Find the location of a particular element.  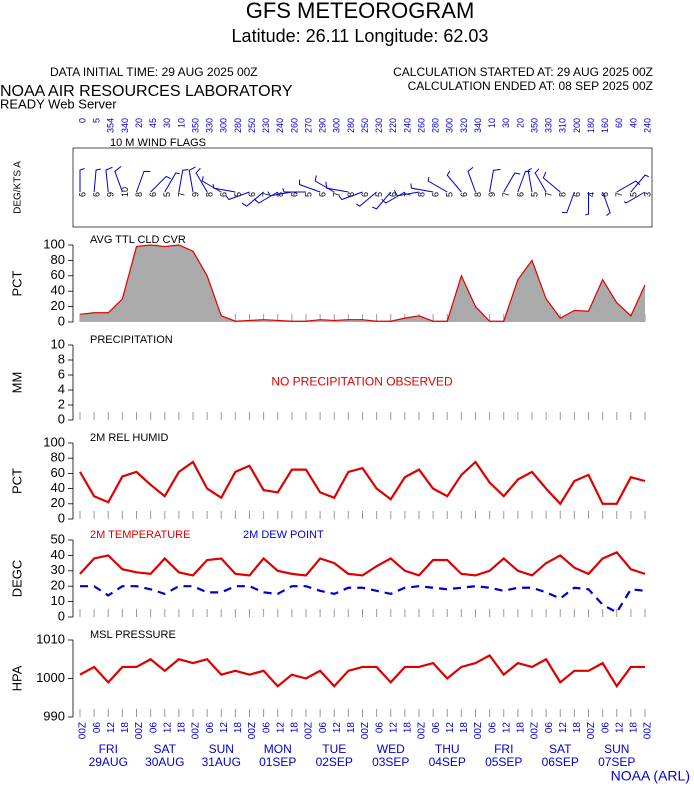

date-label: 29AUG is located at coordinates (108, 762).